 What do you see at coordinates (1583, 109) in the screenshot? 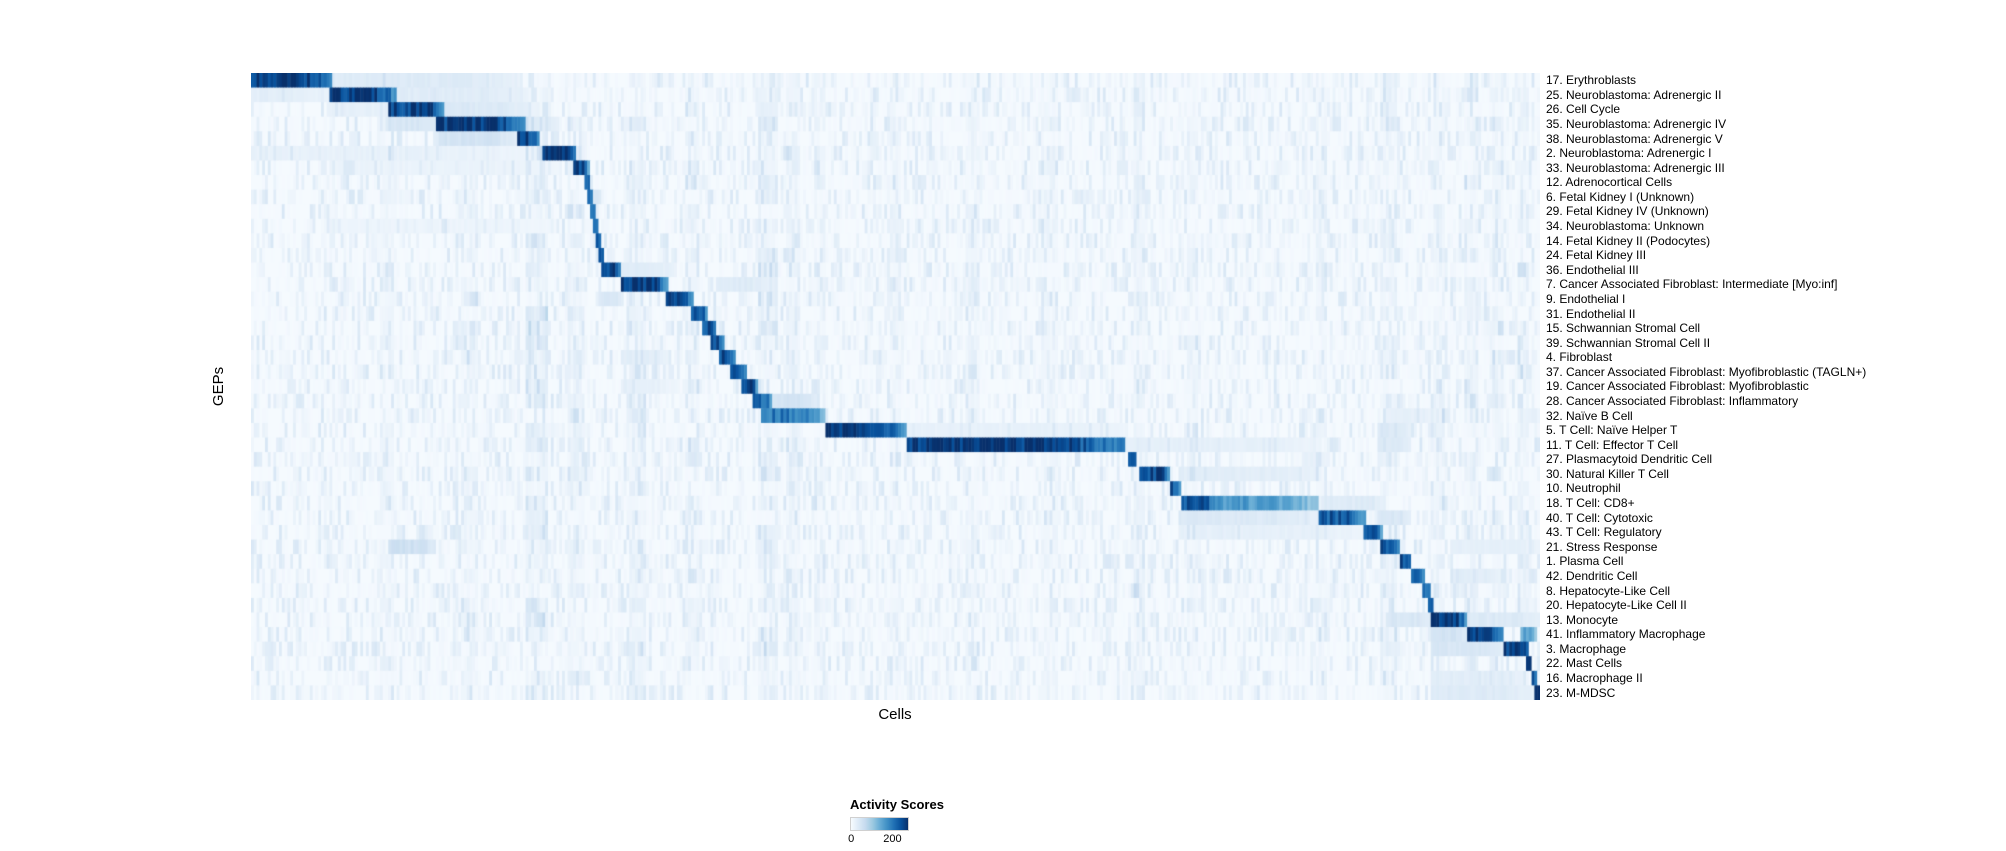
I see `gep-row-label: 26. Cell Cycle` at bounding box center [1583, 109].